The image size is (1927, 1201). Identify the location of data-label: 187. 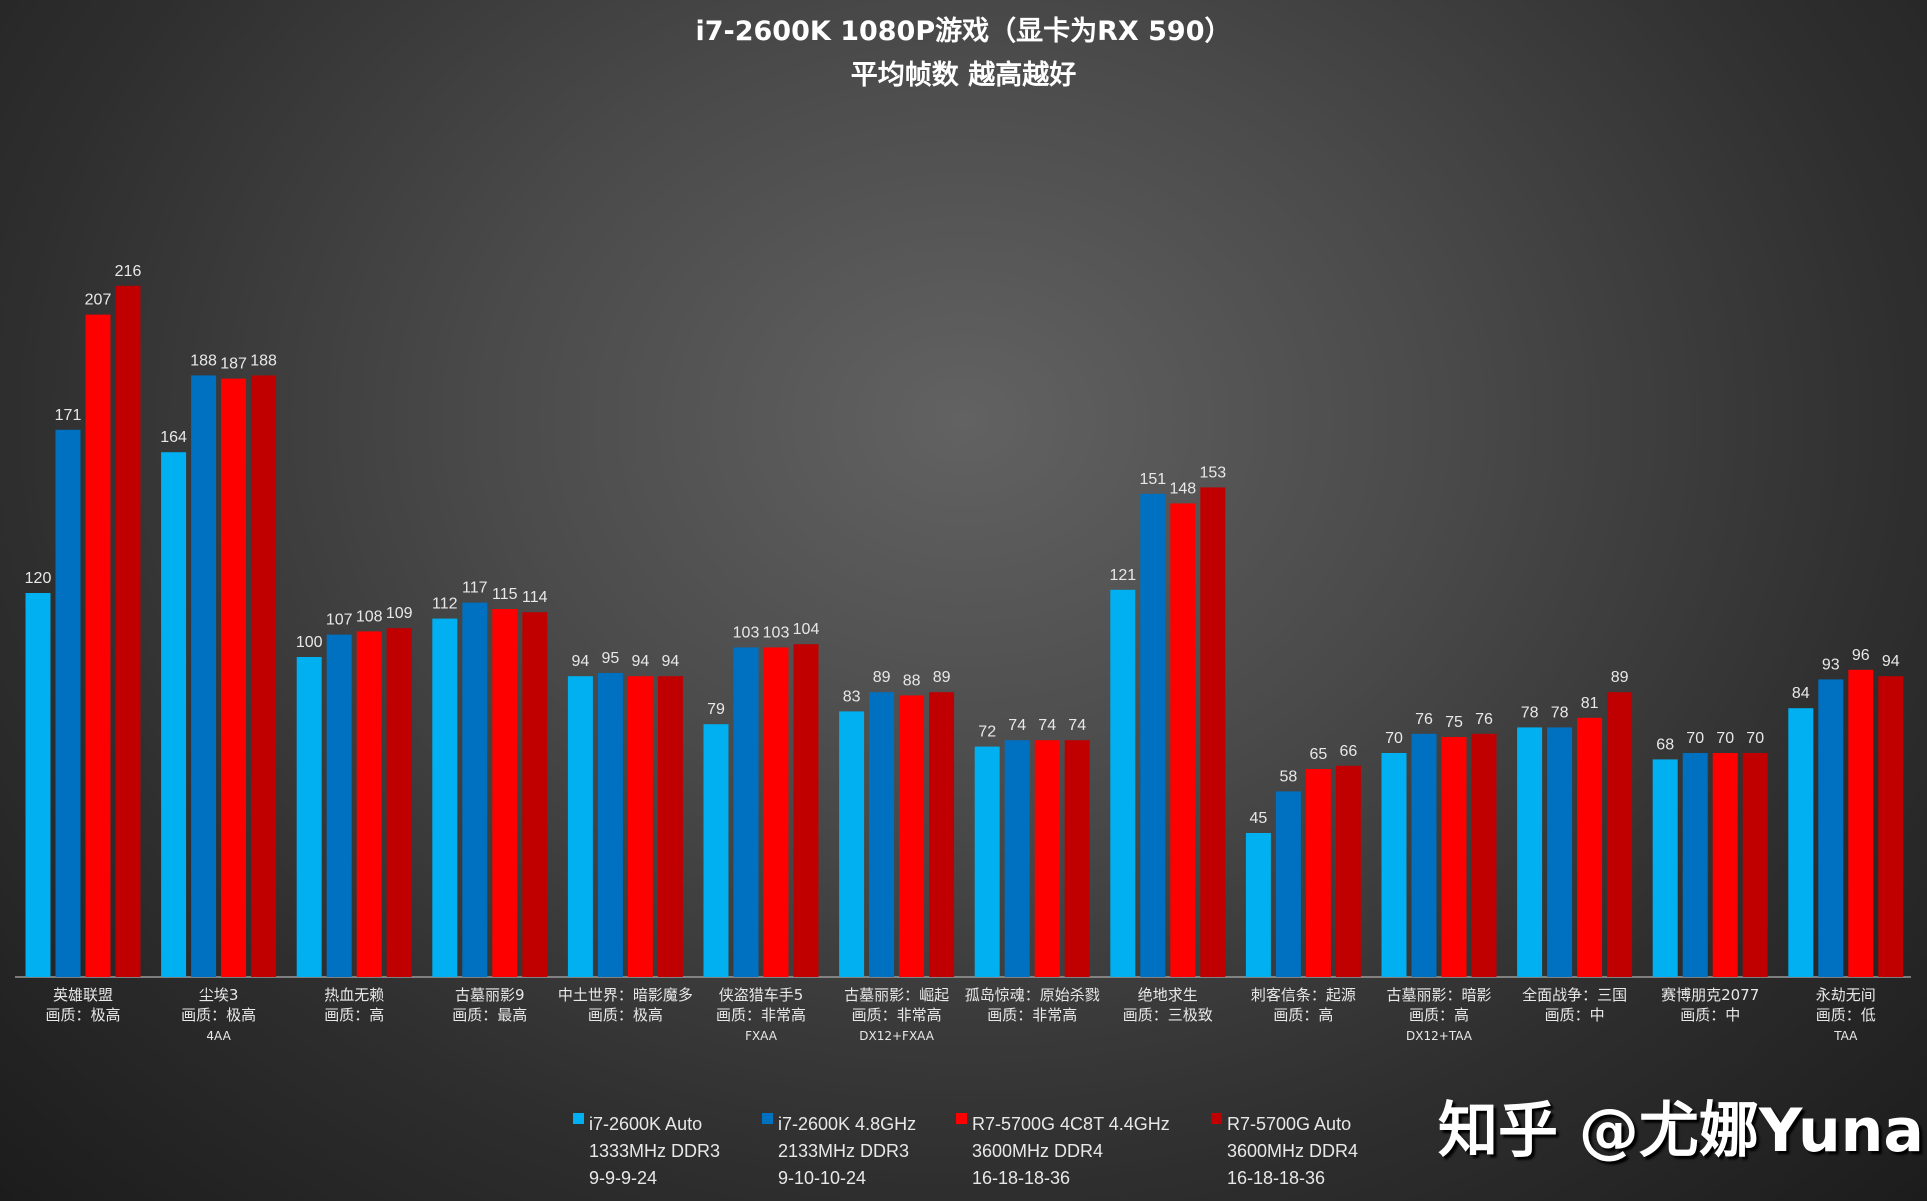
(233, 364).